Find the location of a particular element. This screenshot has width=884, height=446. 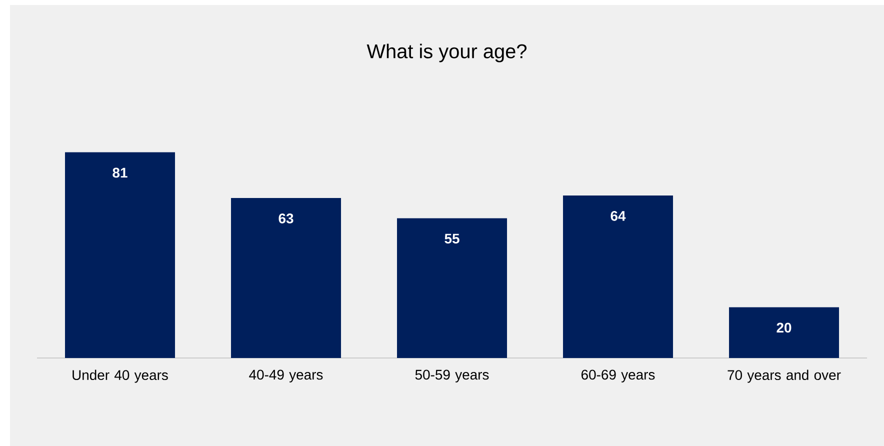

data-label: 81 is located at coordinates (120, 173).